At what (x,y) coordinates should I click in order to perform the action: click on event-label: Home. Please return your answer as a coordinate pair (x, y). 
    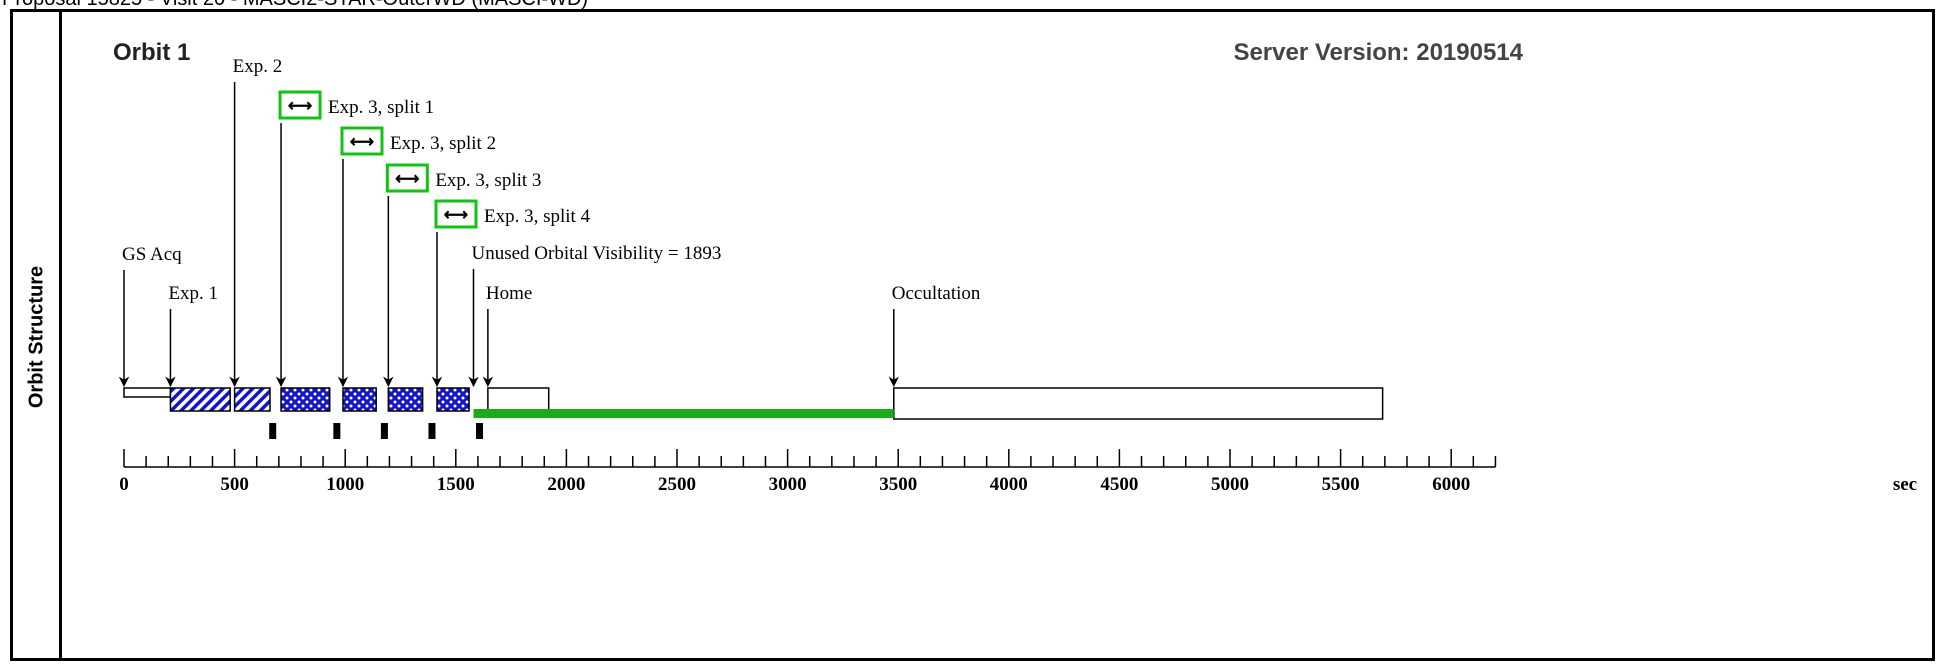
    Looking at the image, I should click on (509, 293).